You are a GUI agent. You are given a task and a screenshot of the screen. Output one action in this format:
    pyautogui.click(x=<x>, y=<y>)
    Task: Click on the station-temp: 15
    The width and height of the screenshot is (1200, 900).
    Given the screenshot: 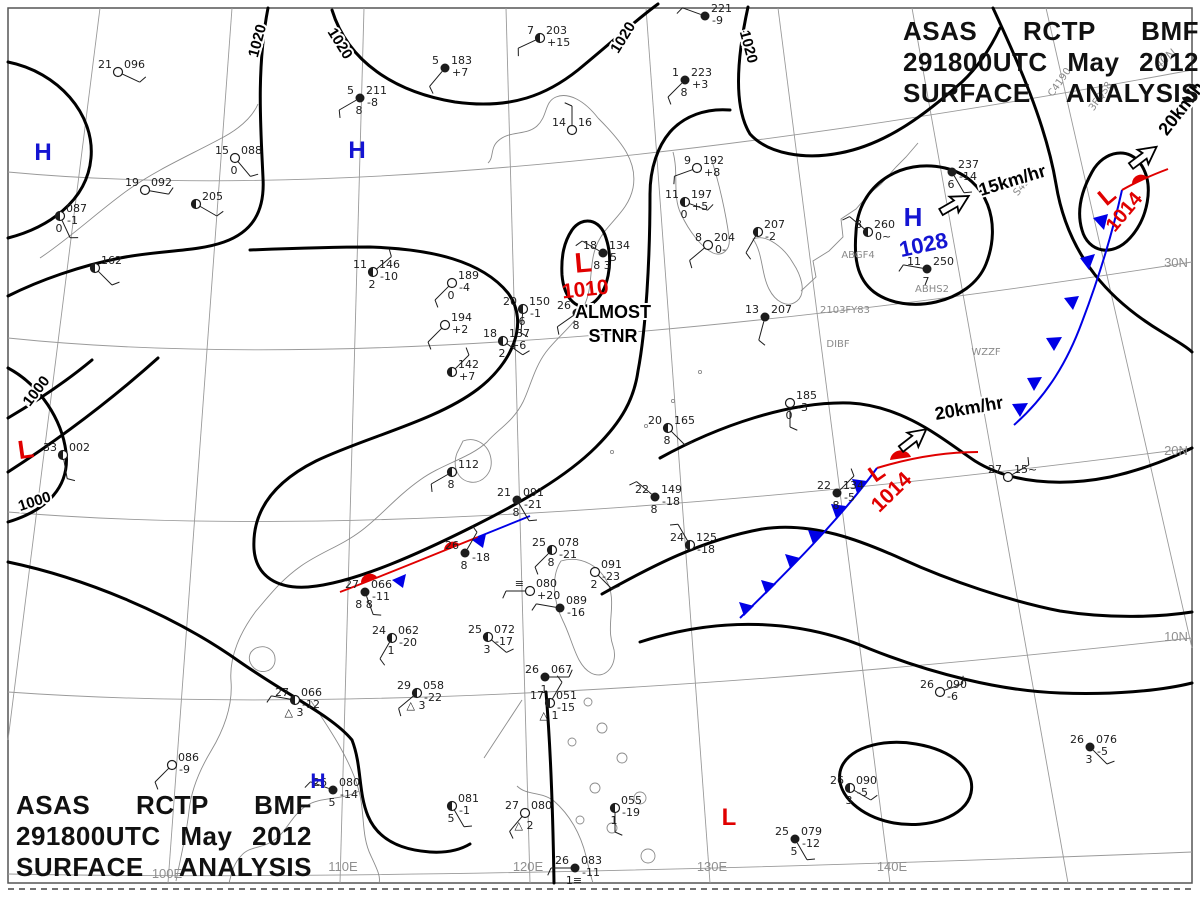 What is the action you would take?
    pyautogui.click(x=222, y=150)
    